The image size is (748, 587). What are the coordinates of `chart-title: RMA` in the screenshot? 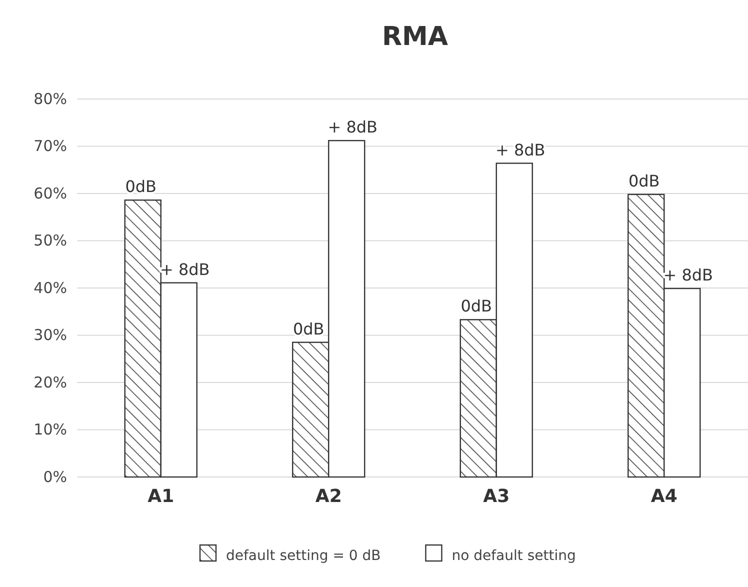 It's located at (415, 37).